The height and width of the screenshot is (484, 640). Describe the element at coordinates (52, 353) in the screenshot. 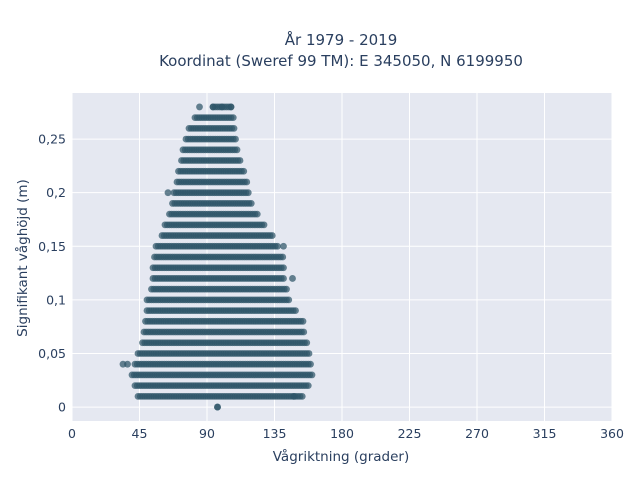

I see `y-tick-label: 0,05` at that location.